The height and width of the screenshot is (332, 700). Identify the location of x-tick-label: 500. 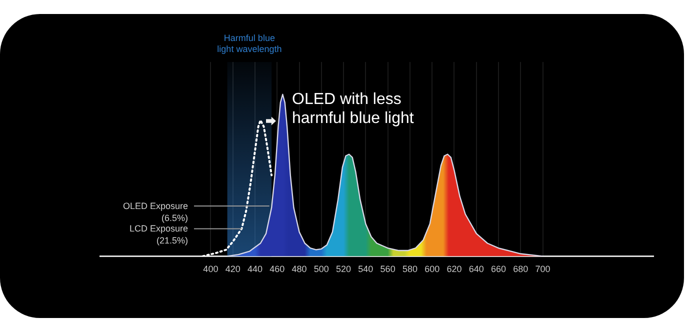
(321, 269).